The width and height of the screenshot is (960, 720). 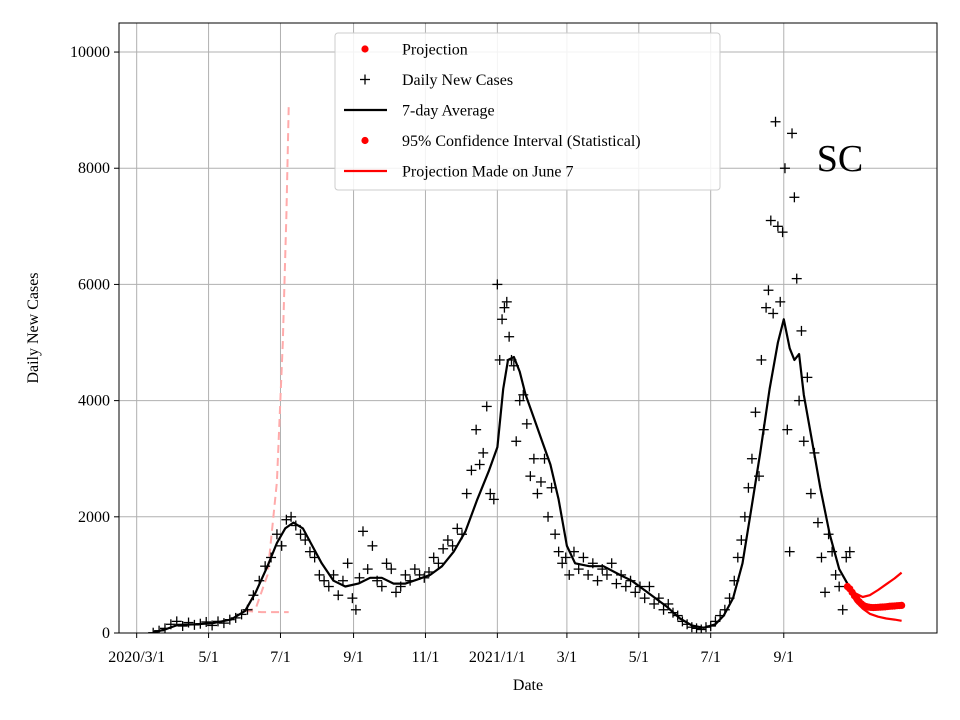 I want to click on x-tick-label: 9/1, so click(x=784, y=657).